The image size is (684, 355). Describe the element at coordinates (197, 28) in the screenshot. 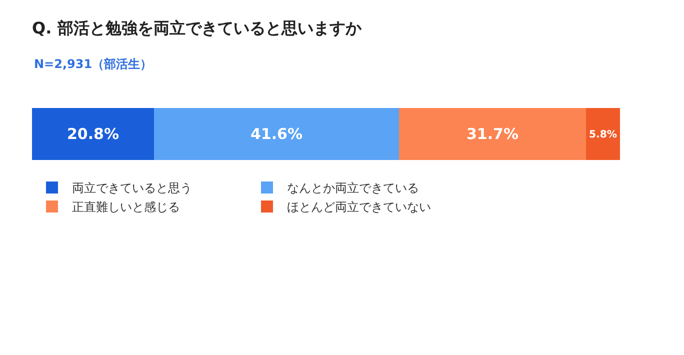

I see `chart-title: Q. 部活と勉強を両立できていると思いますか` at that location.